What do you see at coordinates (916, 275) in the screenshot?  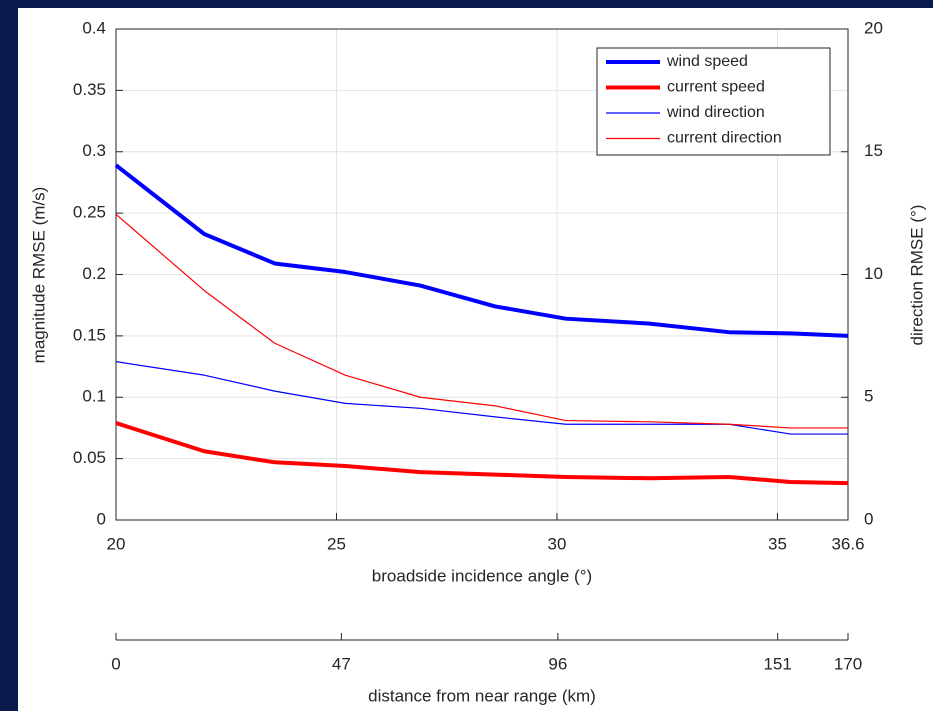 I see `y2-axis-label: direction RMSE (°)` at bounding box center [916, 275].